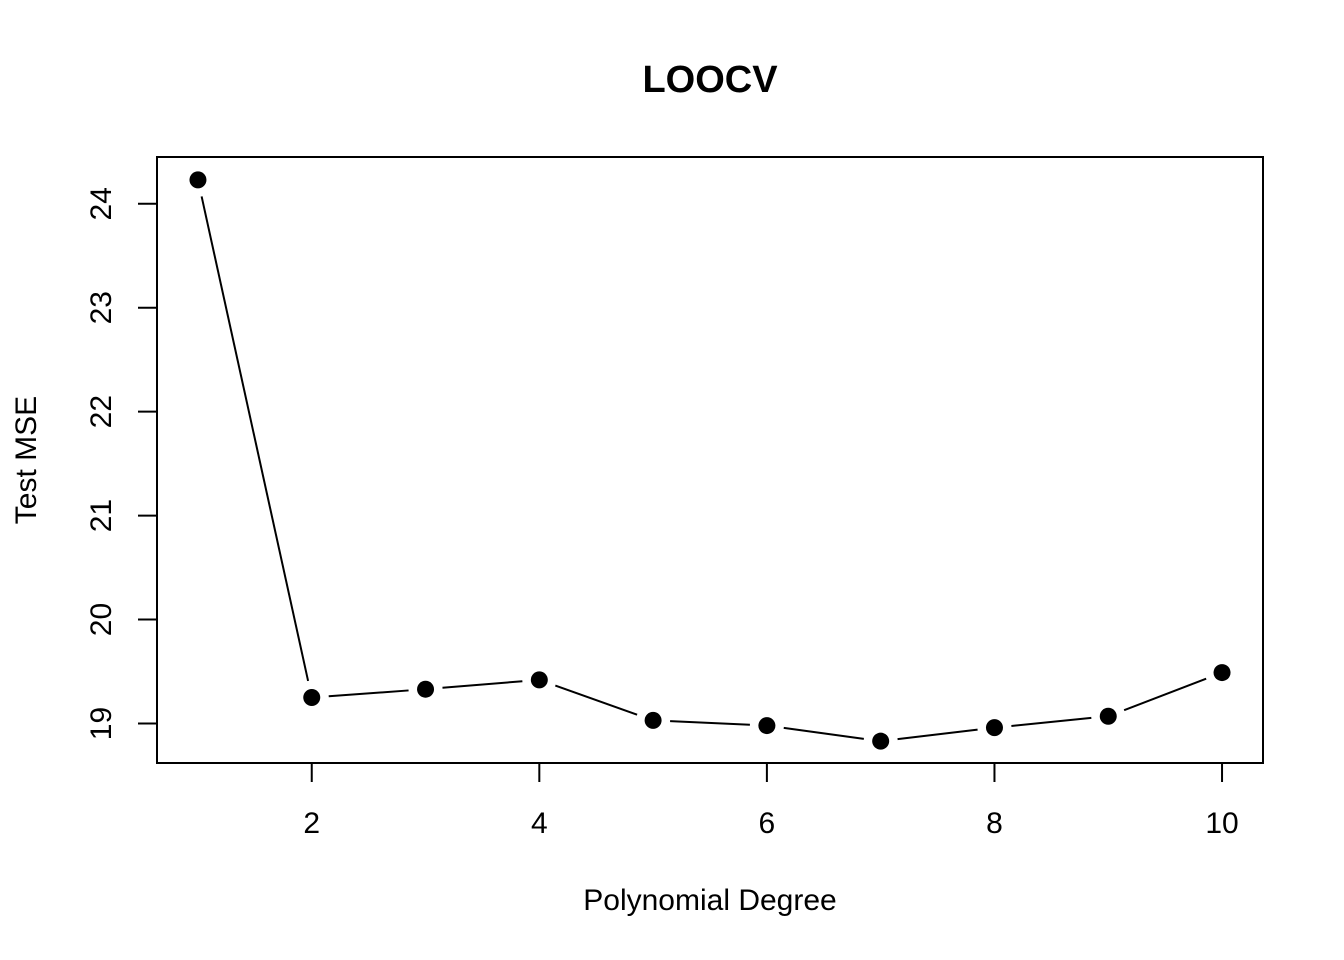 This screenshot has width=1344, height=960. Describe the element at coordinates (101, 619) in the screenshot. I see `y-tick-label: 20` at that location.